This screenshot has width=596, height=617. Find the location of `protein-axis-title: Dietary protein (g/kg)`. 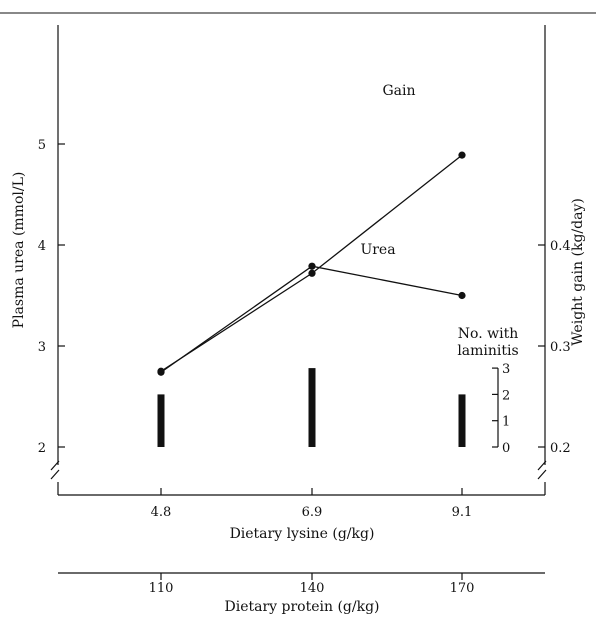

protein-axis-title: Dietary protein (g/kg) is located at coordinates (302, 607).